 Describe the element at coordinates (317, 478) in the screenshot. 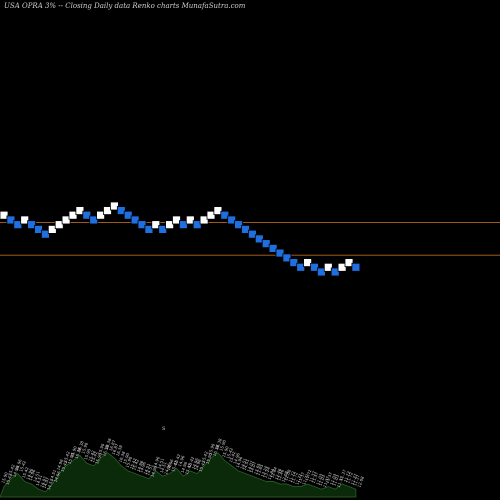

I see `volume-label-46: 11.3711.03` at that location.